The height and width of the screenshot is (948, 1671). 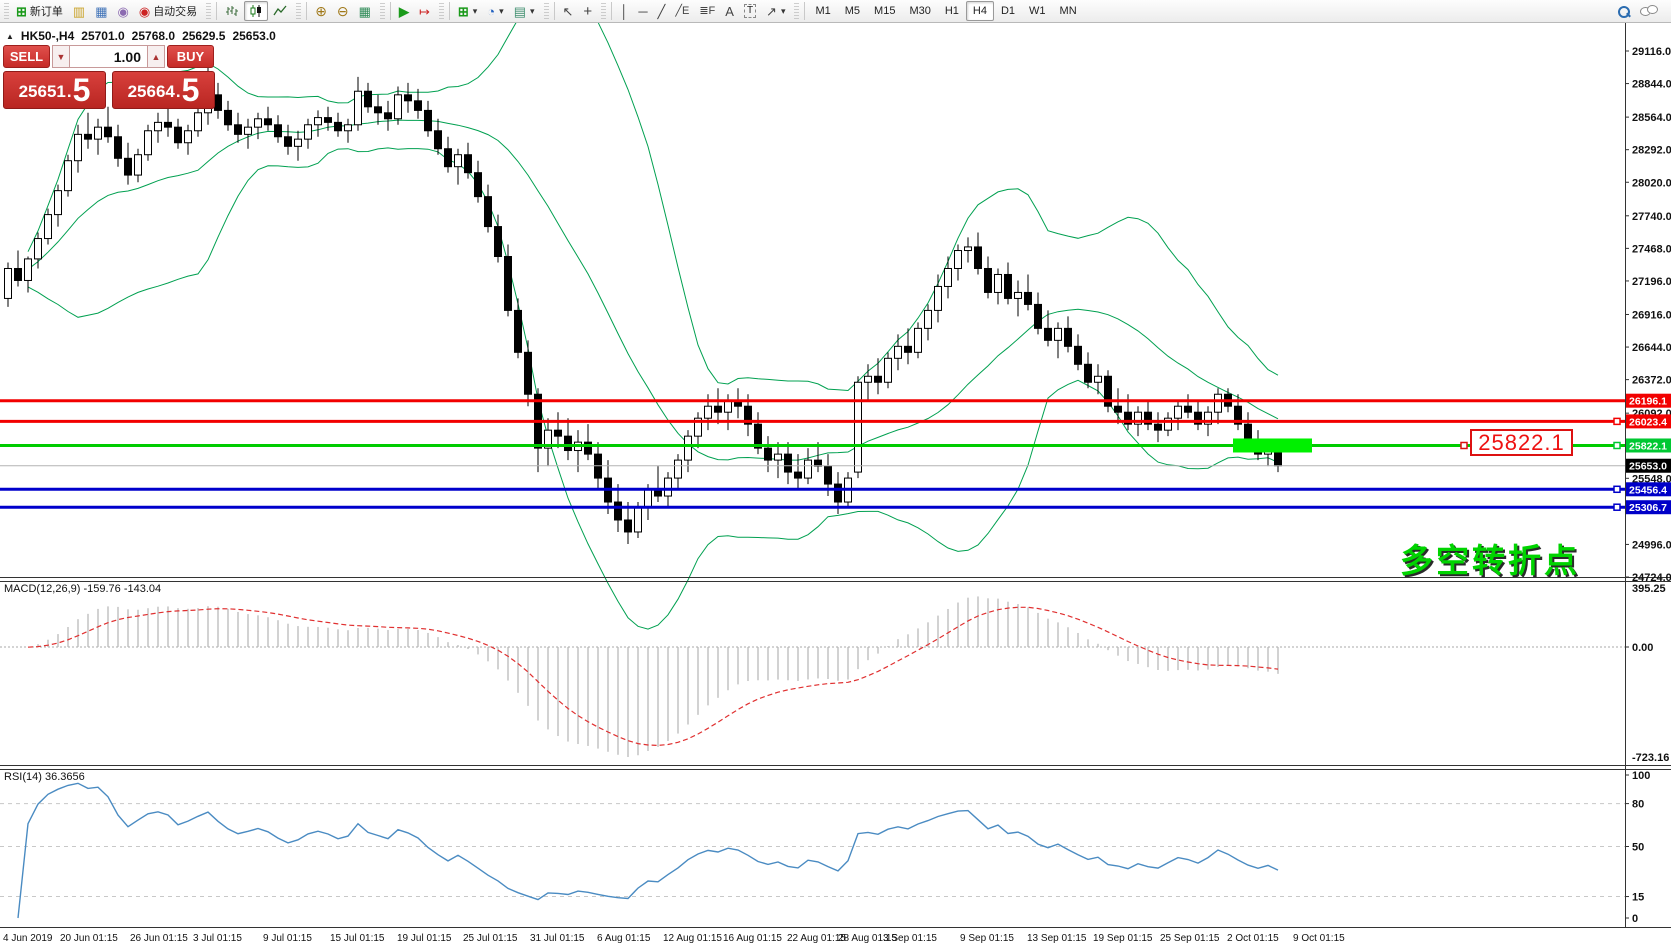 I want to click on indicators-button: ⊞ ▾, so click(x=467, y=11).